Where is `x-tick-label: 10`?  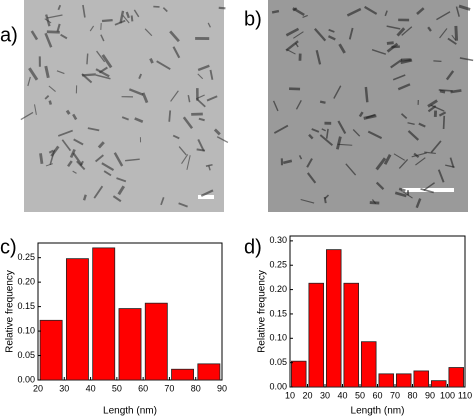 x-tick-label: 10 is located at coordinates (290, 395).